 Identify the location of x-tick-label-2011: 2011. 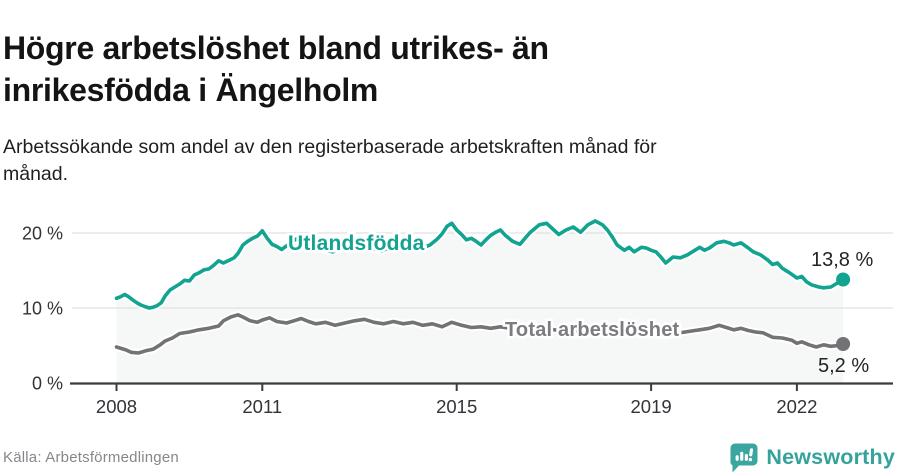
(262, 406).